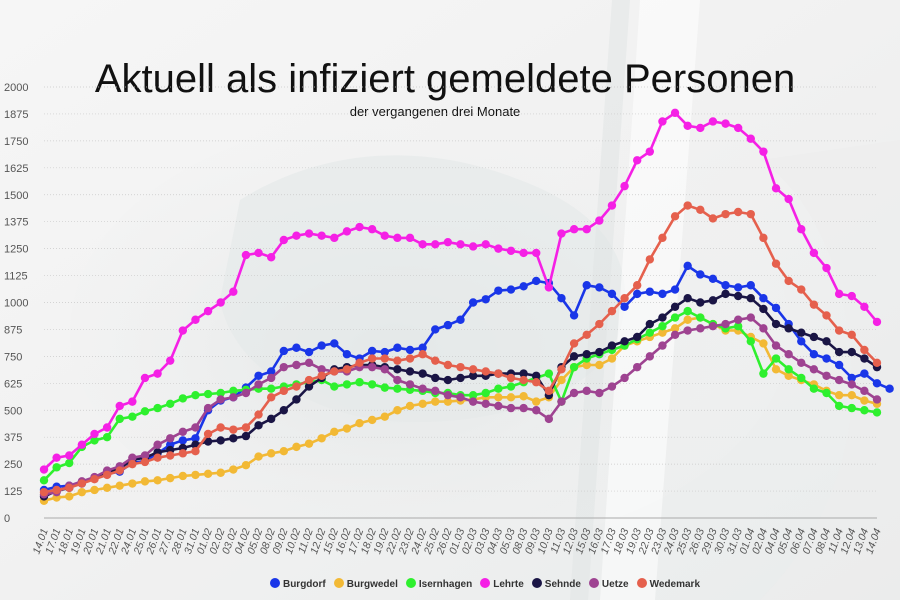 This screenshot has height=600, width=900. What do you see at coordinates (16, 304) in the screenshot?
I see `y-tick-label: 1000` at bounding box center [16, 304].